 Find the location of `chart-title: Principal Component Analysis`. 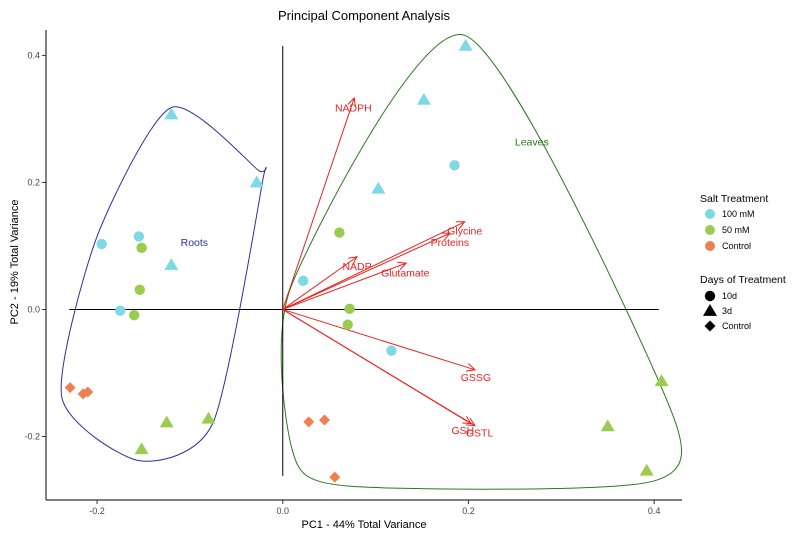

chart-title: Principal Component Analysis is located at coordinates (364, 15).